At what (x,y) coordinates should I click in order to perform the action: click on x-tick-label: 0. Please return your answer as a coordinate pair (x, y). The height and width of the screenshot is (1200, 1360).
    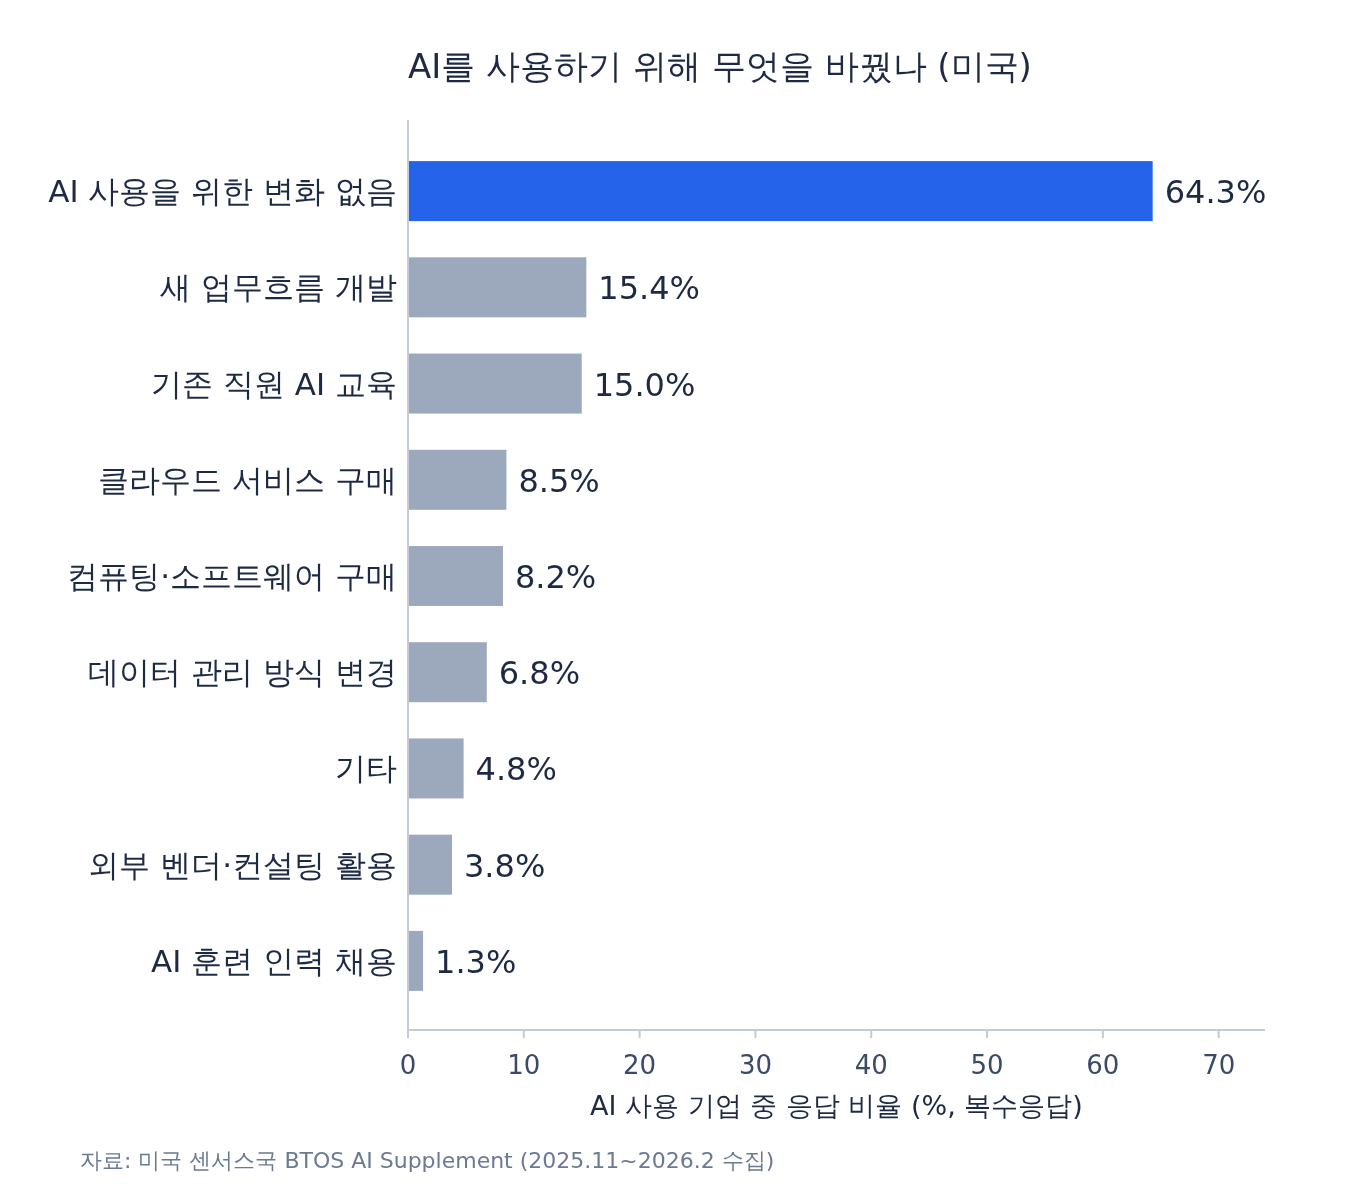
    Looking at the image, I should click on (408, 1065).